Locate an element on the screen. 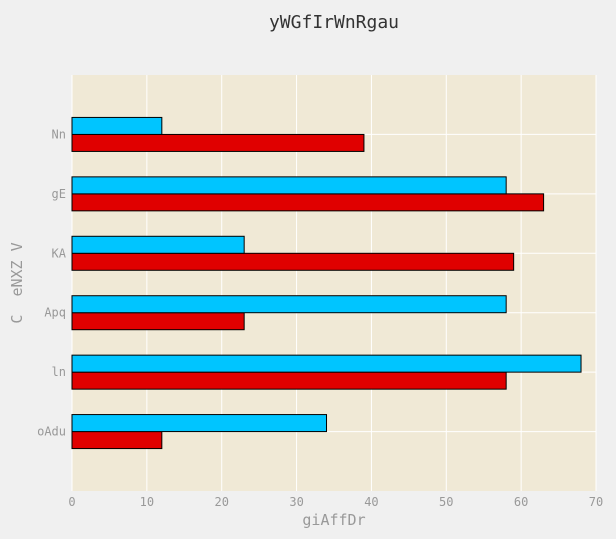  y-tick-label: gE is located at coordinates (59, 194).